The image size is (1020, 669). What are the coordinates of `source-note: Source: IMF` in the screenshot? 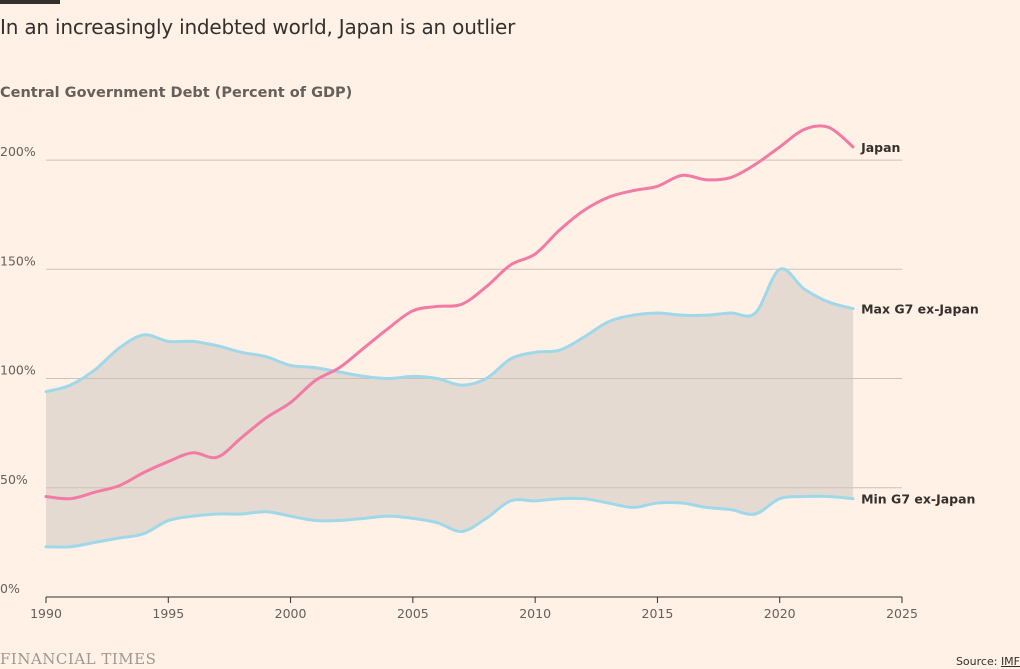 It's located at (988, 661).